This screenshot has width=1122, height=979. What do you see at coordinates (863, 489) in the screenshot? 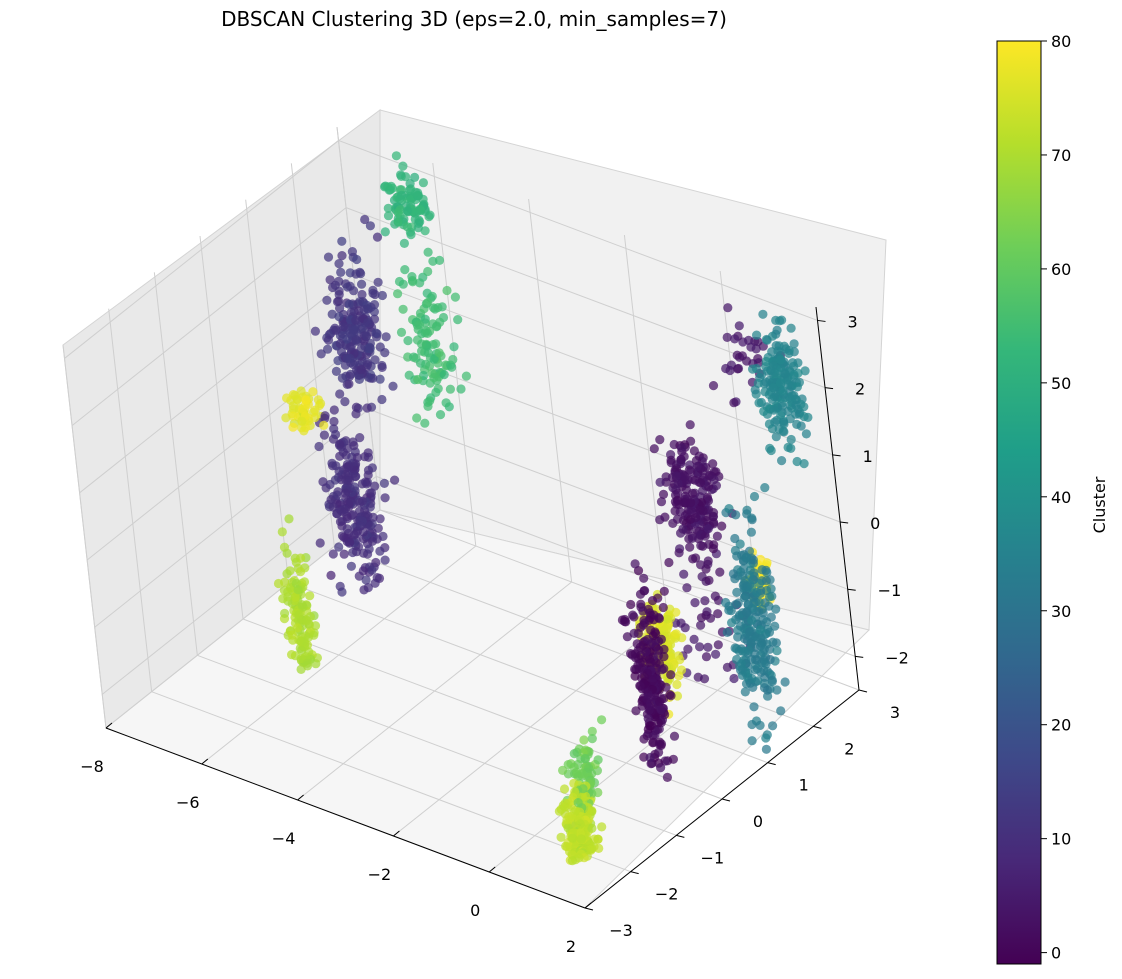
I see `z-axis: −2 −1 0 1 2 3` at bounding box center [863, 489].